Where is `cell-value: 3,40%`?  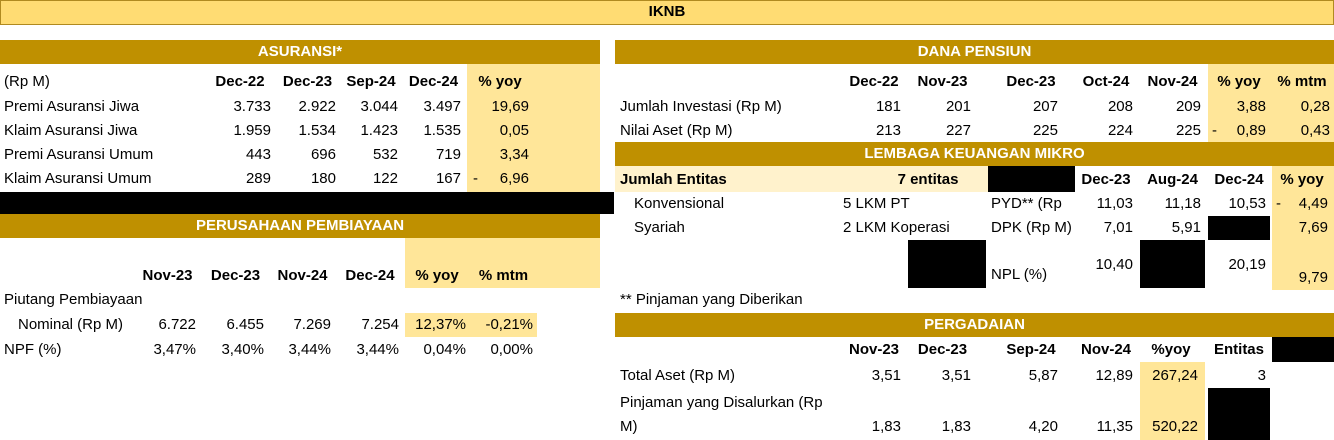 cell-value: 3,40% is located at coordinates (242, 349).